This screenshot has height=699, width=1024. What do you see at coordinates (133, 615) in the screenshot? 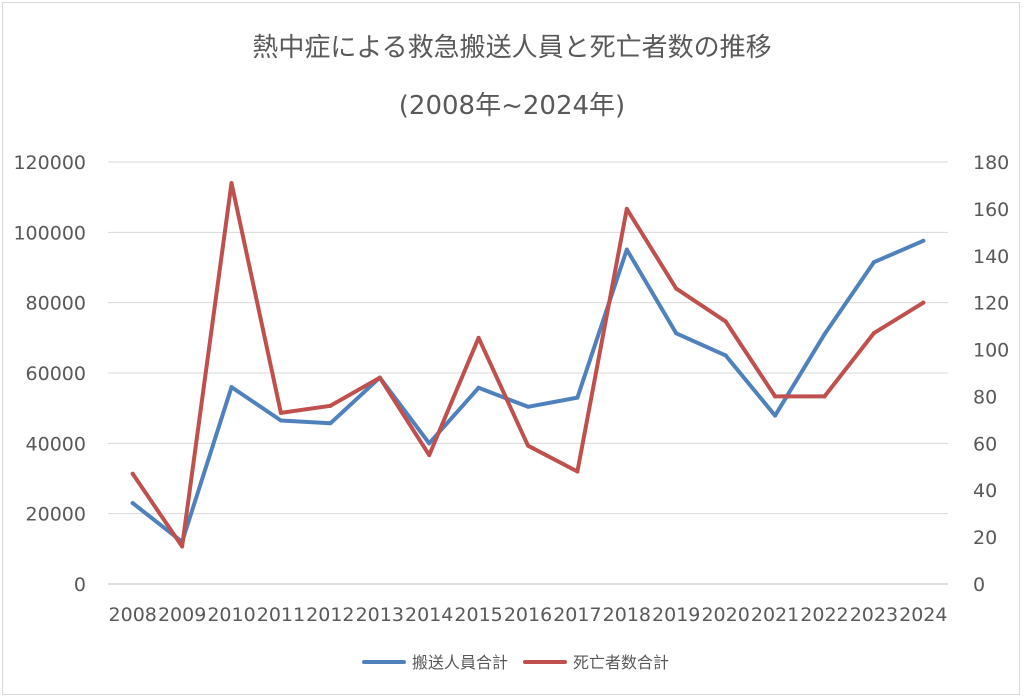
I see `x-axis-tick-label: 2008` at bounding box center [133, 615].